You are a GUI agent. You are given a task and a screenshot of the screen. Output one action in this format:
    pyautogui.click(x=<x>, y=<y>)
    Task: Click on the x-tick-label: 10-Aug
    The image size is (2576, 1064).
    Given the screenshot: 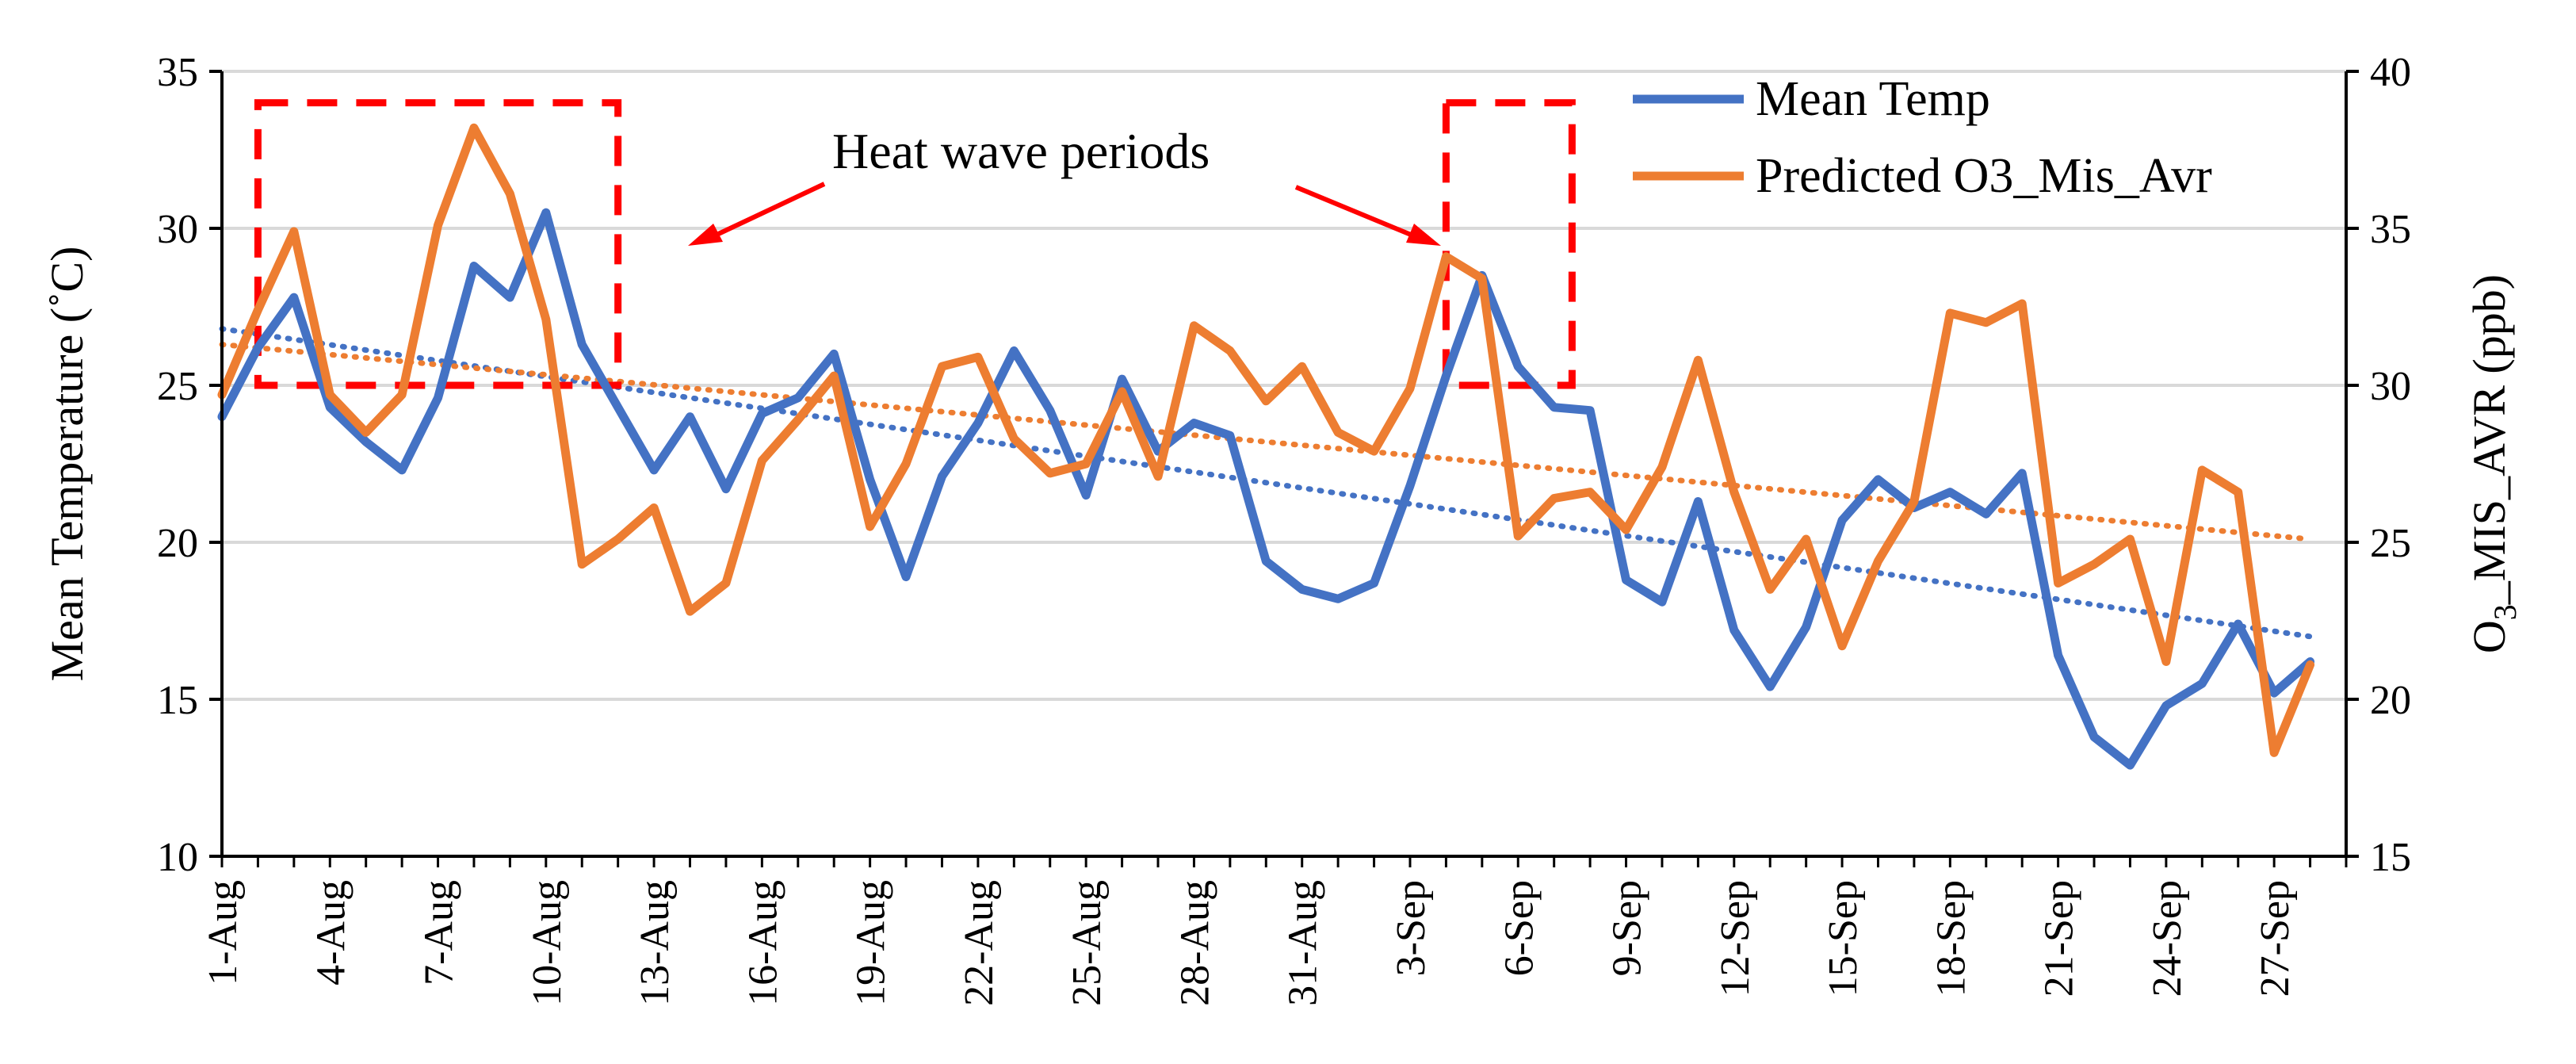 What is the action you would take?
    pyautogui.click(x=547, y=943)
    